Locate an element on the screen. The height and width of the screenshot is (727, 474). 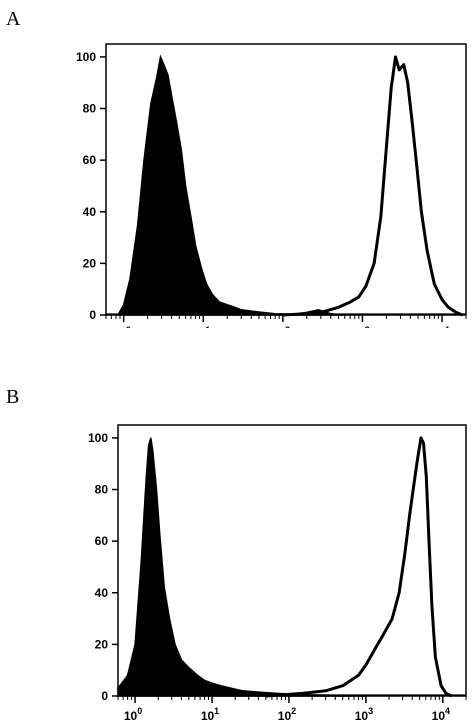
panel-label-b: B is located at coordinates (13, 397).